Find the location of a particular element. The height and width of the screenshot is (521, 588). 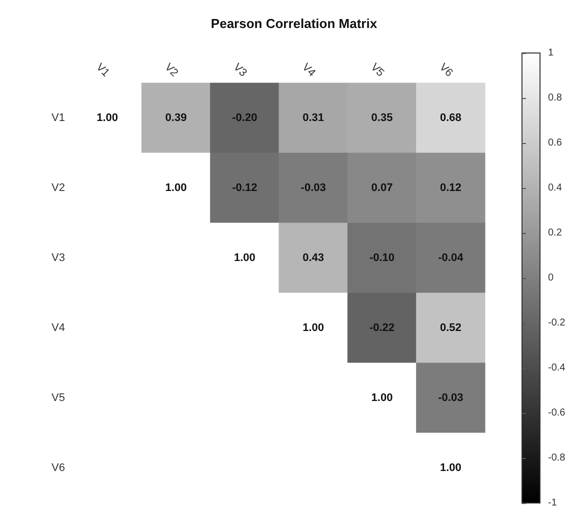

data-label: -0.22 is located at coordinates (382, 328).